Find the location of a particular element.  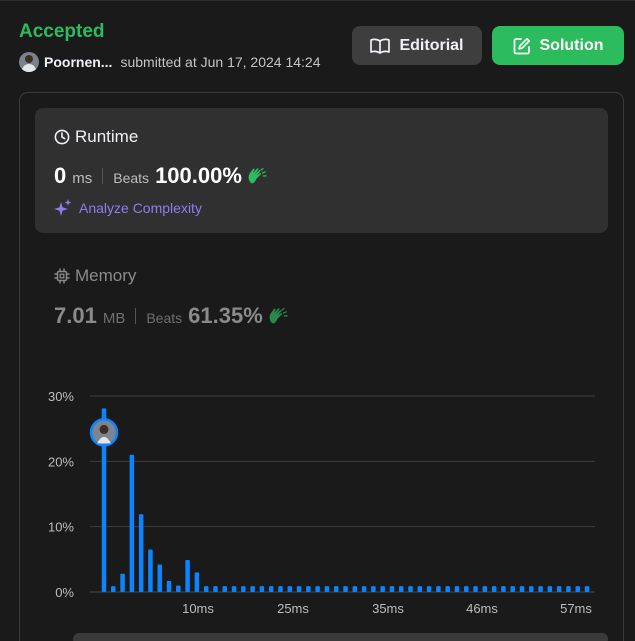

edit-icon is located at coordinates (521, 45).